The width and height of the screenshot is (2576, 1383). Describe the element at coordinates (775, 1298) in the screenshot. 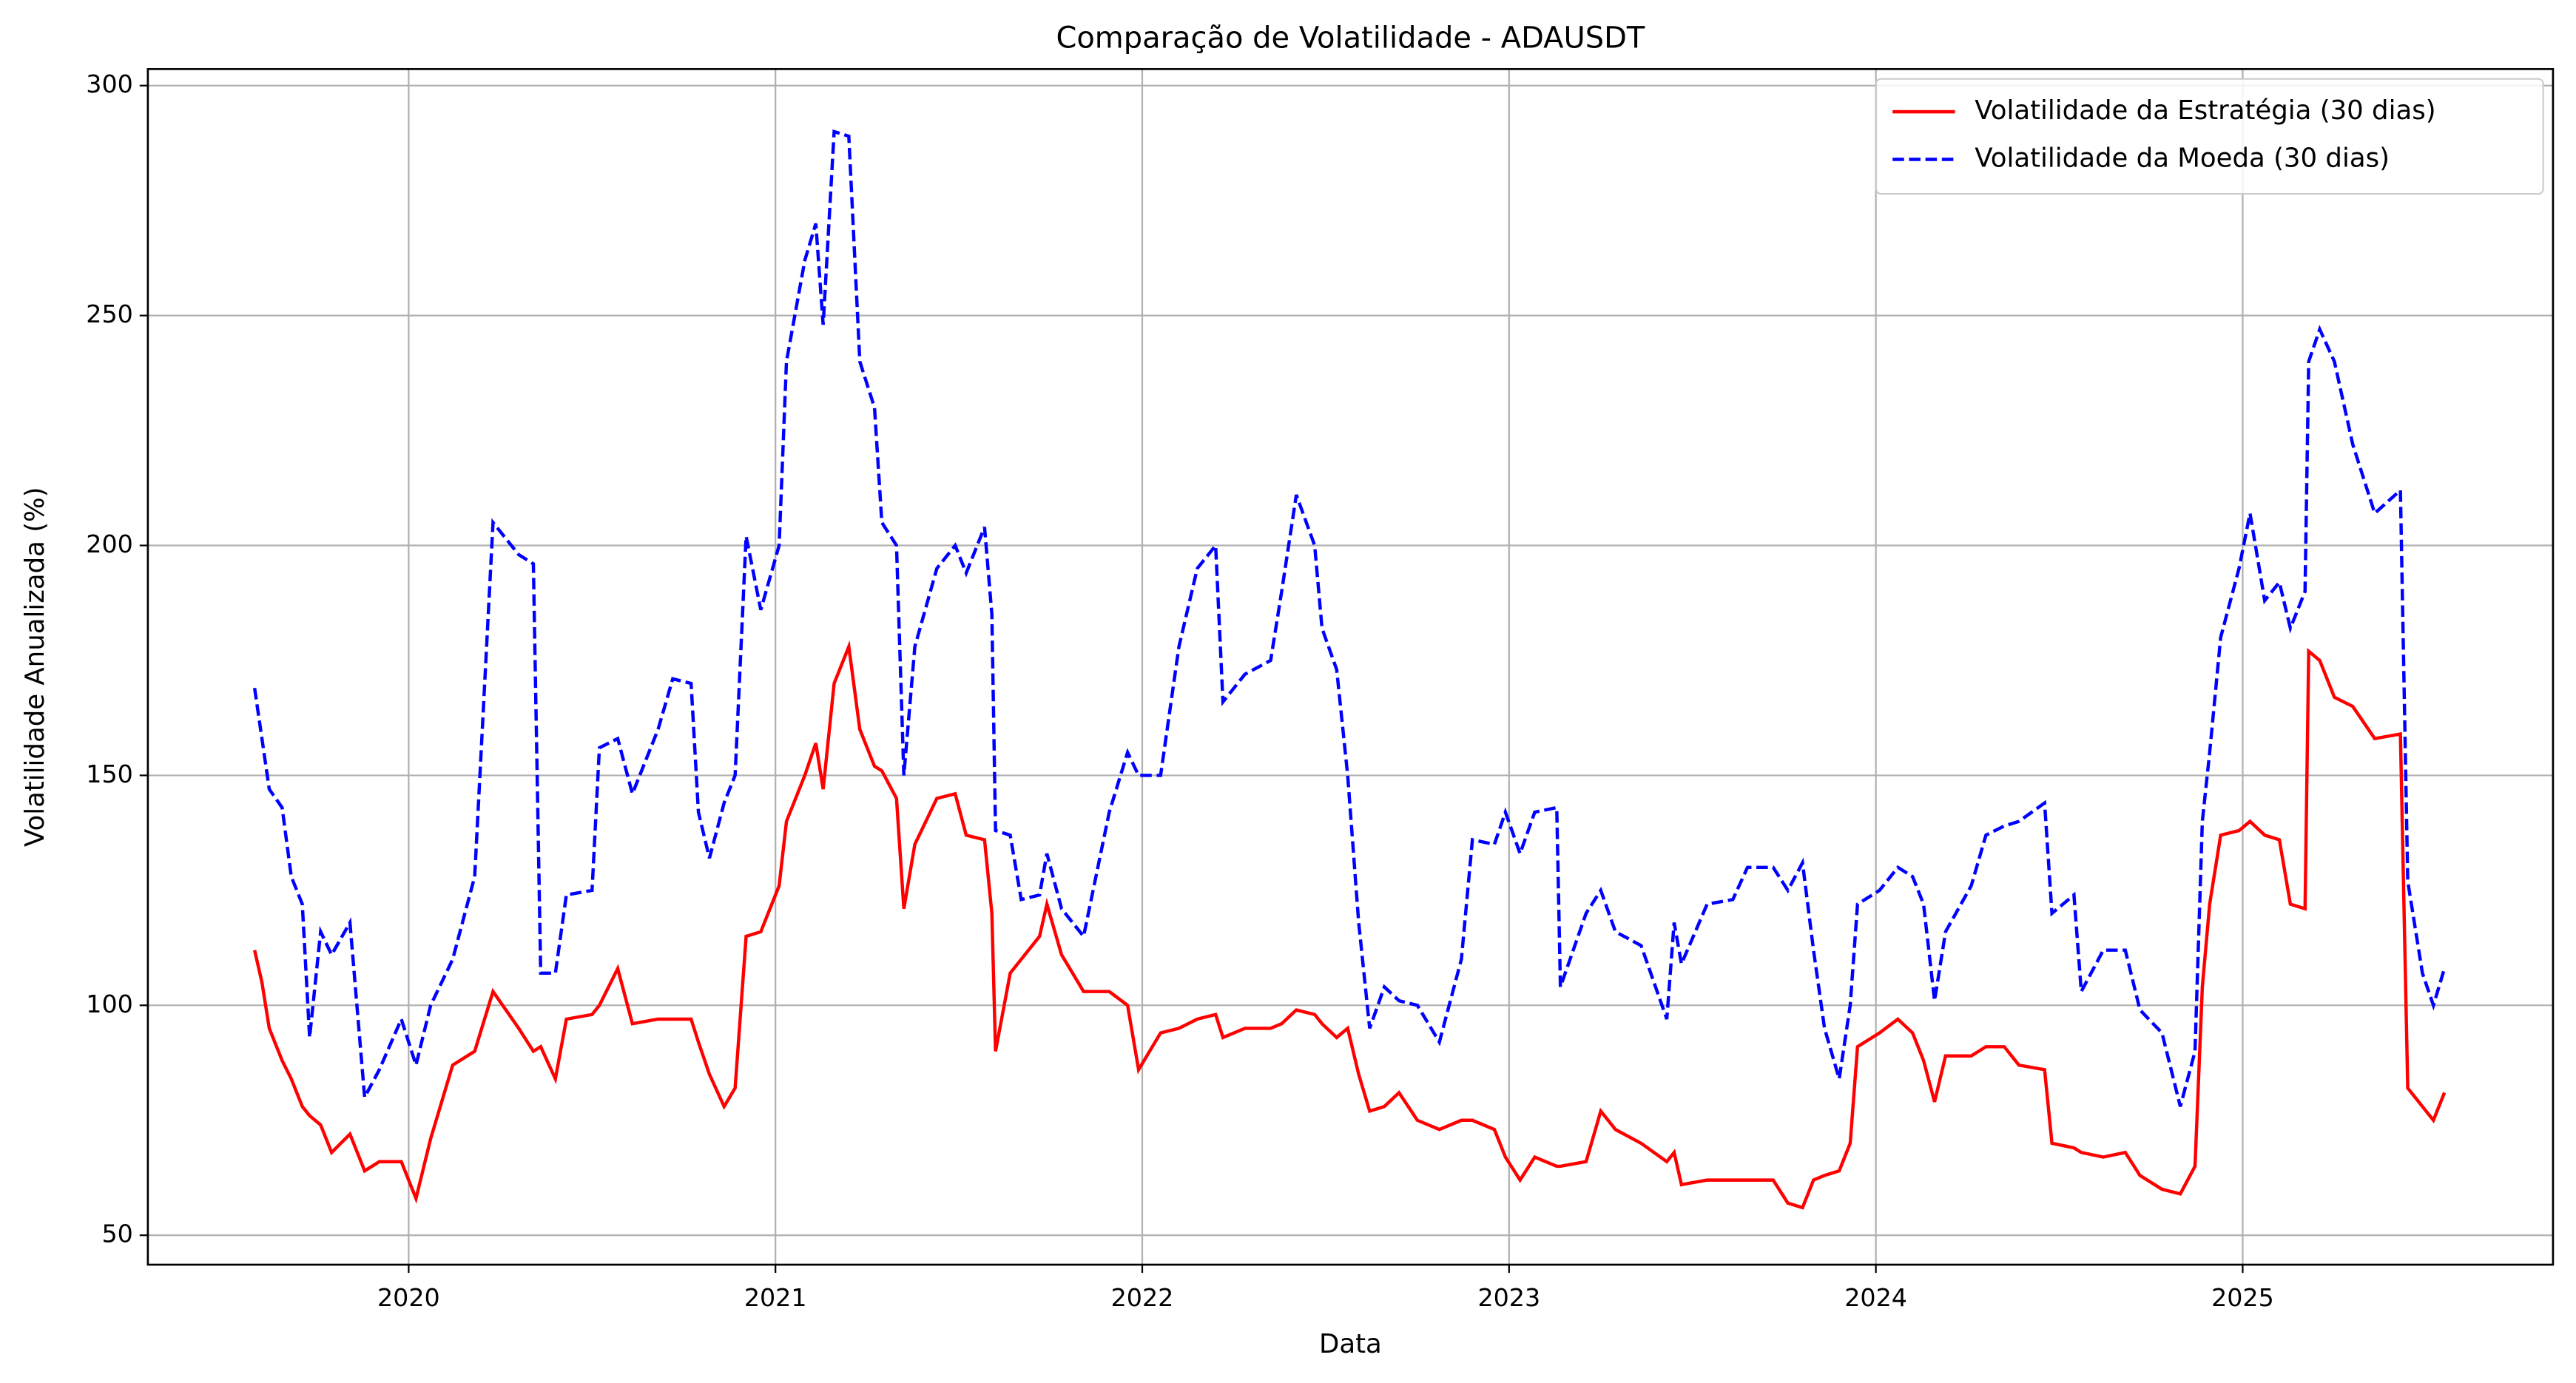

I see `x-tick-label: 2021` at that location.